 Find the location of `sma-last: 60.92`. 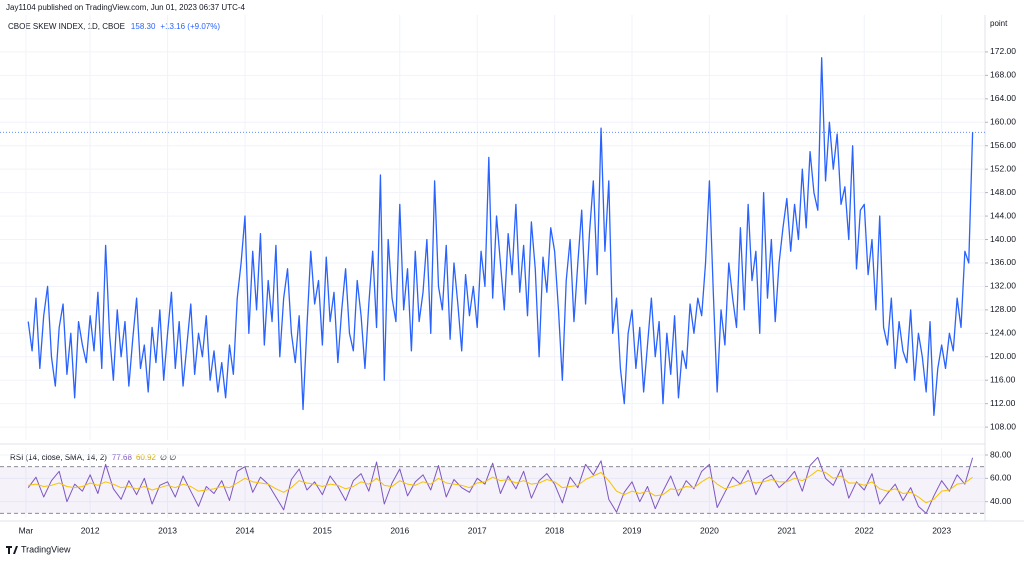

sma-last: 60.92 is located at coordinates (146, 457).